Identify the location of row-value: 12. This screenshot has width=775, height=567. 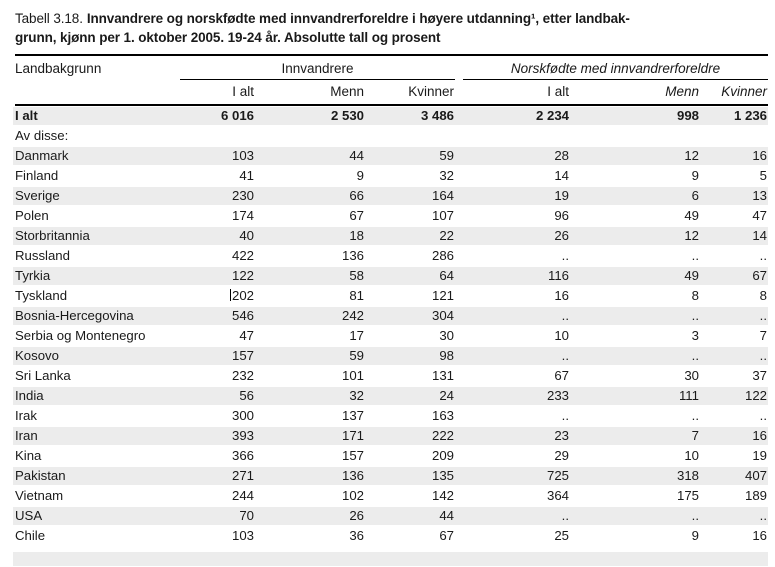
(691, 155).